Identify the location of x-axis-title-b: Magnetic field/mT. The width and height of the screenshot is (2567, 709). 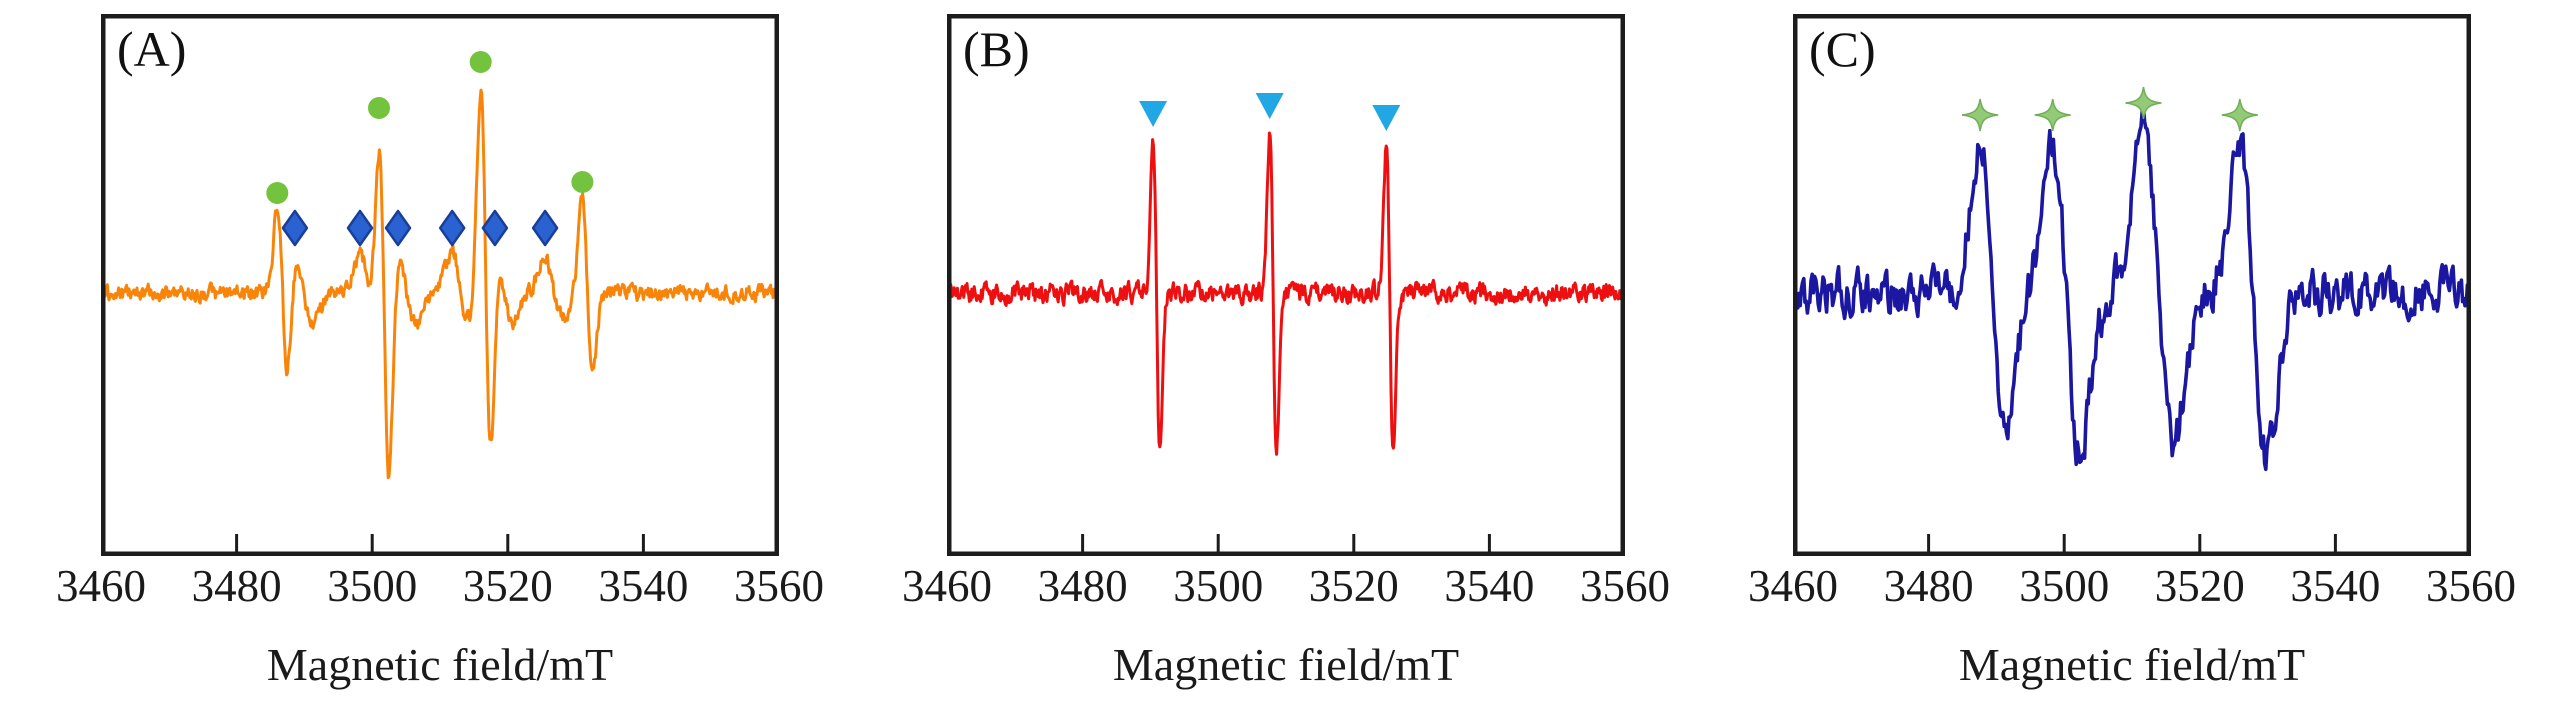
(1286, 664).